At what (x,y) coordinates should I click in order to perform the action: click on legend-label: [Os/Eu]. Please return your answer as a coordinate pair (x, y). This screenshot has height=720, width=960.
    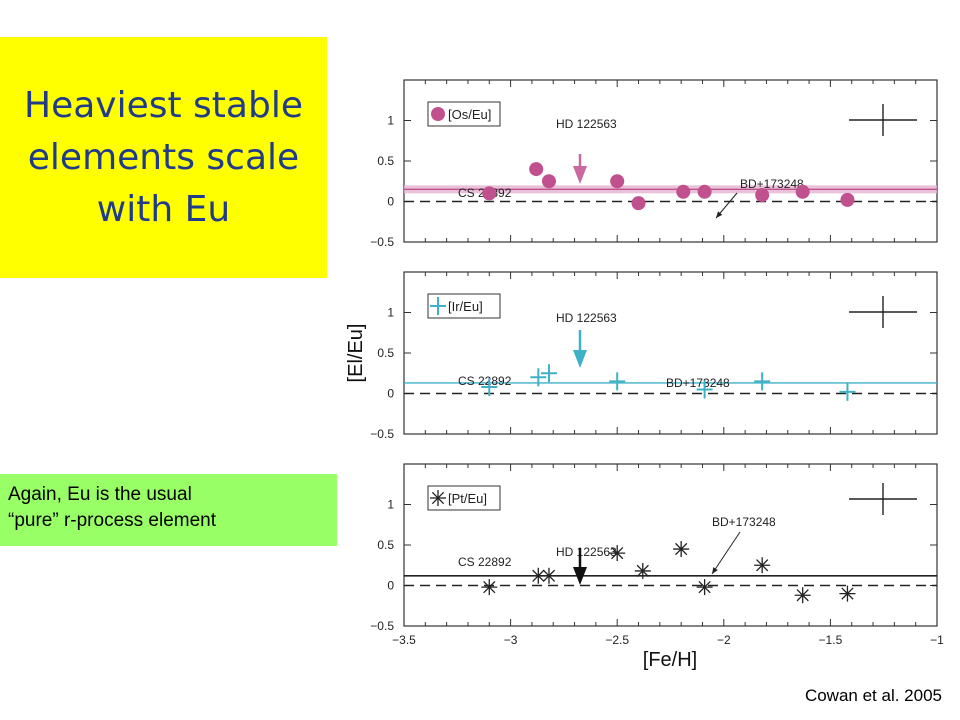
    Looking at the image, I should click on (469, 114).